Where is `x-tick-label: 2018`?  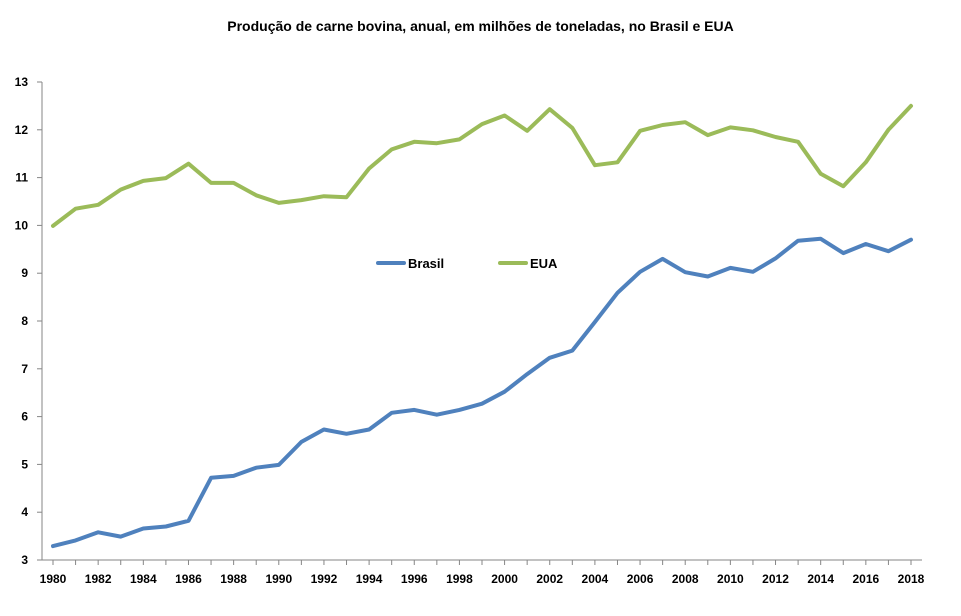 x-tick-label: 2018 is located at coordinates (911, 579).